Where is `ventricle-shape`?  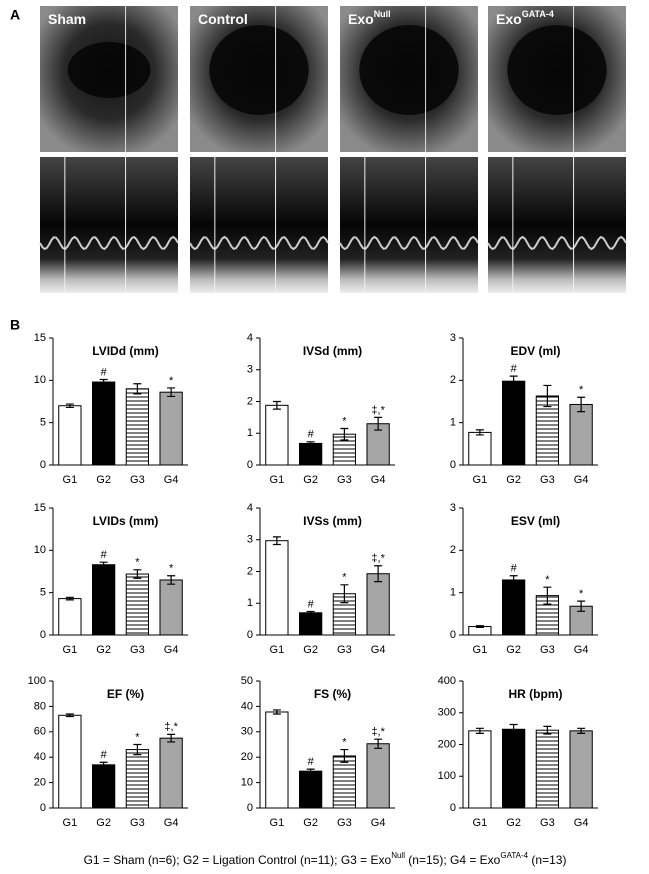
ventricle-shape is located at coordinates (409, 70).